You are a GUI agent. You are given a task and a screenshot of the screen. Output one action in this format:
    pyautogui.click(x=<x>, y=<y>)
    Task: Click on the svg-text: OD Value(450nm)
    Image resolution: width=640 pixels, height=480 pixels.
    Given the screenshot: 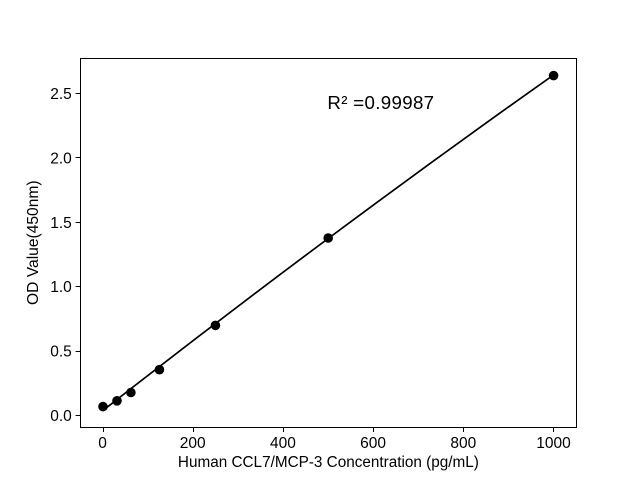 What is the action you would take?
    pyautogui.click(x=33, y=242)
    